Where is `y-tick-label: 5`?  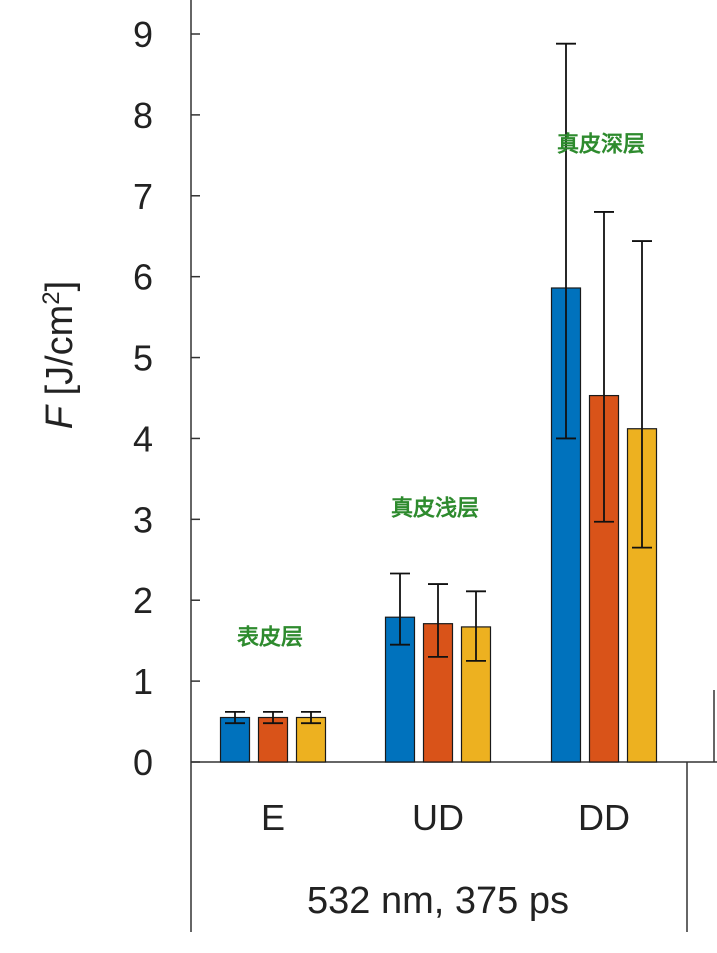
y-tick-label: 5 is located at coordinates (143, 358).